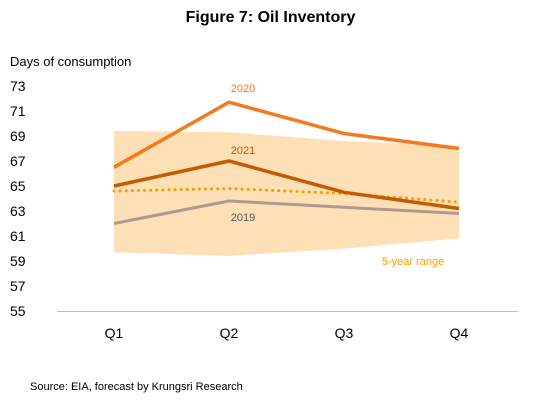 The image size is (541, 404). I want to click on series-label-2019: 2019, so click(243, 218).